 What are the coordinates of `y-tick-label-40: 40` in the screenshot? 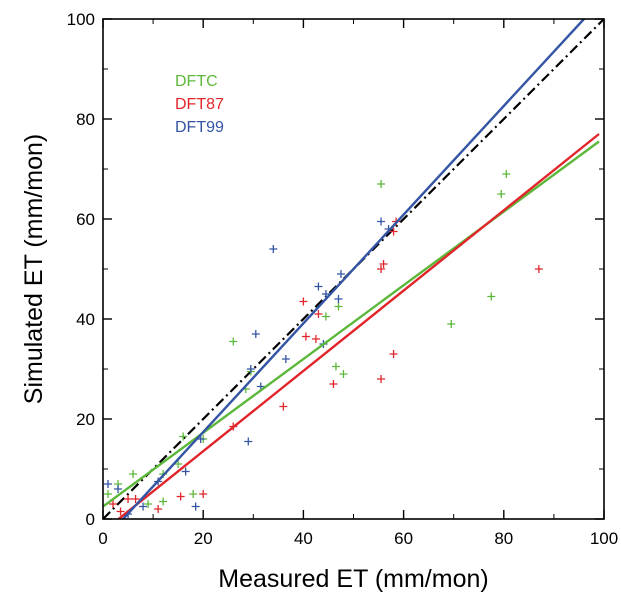 It's located at (85, 319).